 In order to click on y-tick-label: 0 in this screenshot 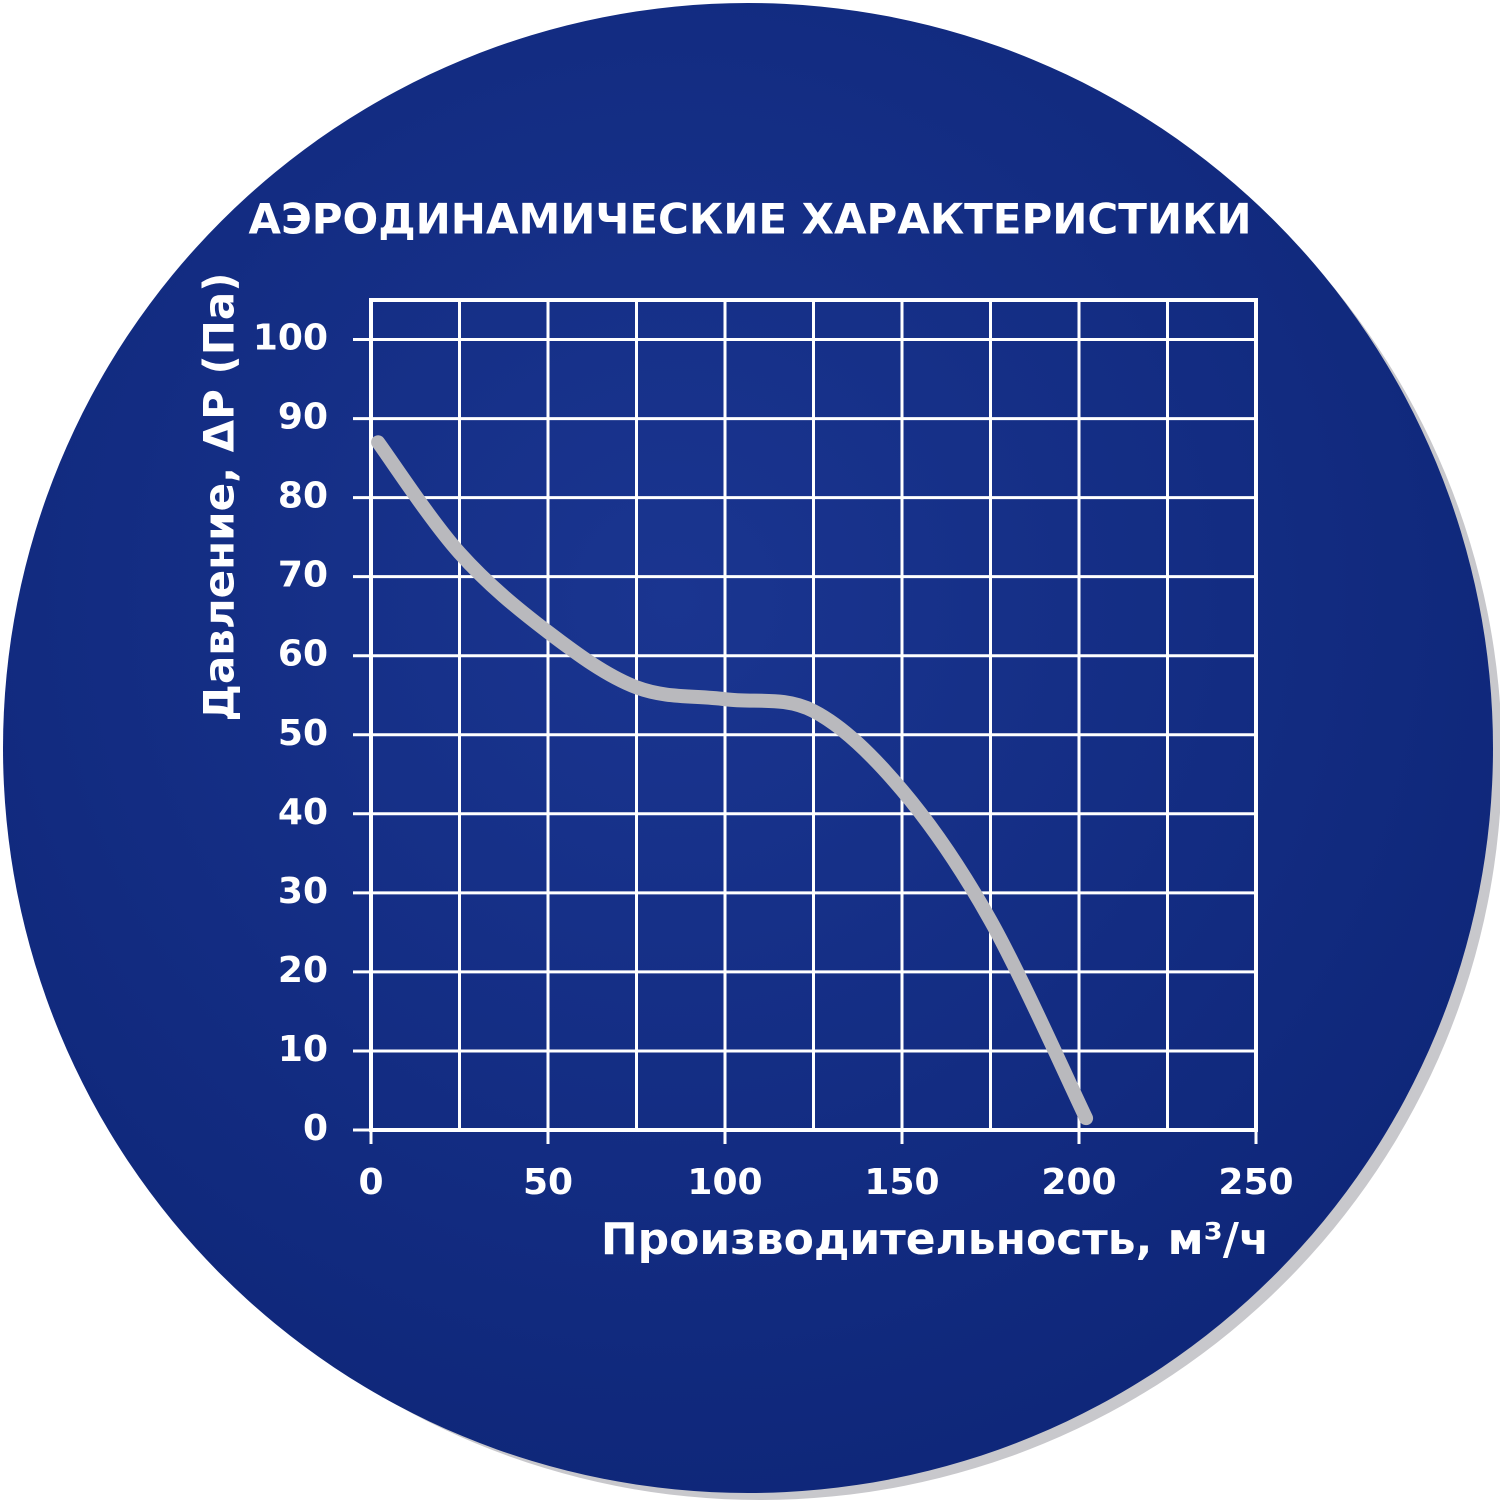, I will do `click(315, 1128)`.